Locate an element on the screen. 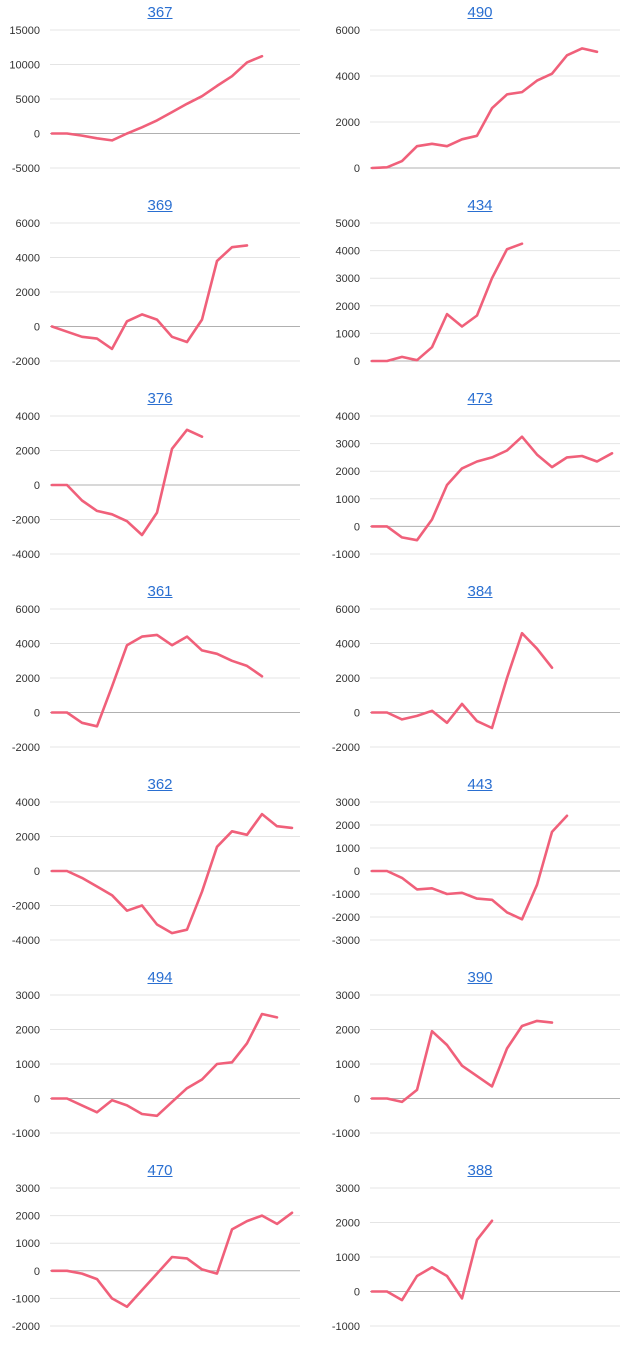  y-tick-label: -3000 is located at coordinates (346, 941).